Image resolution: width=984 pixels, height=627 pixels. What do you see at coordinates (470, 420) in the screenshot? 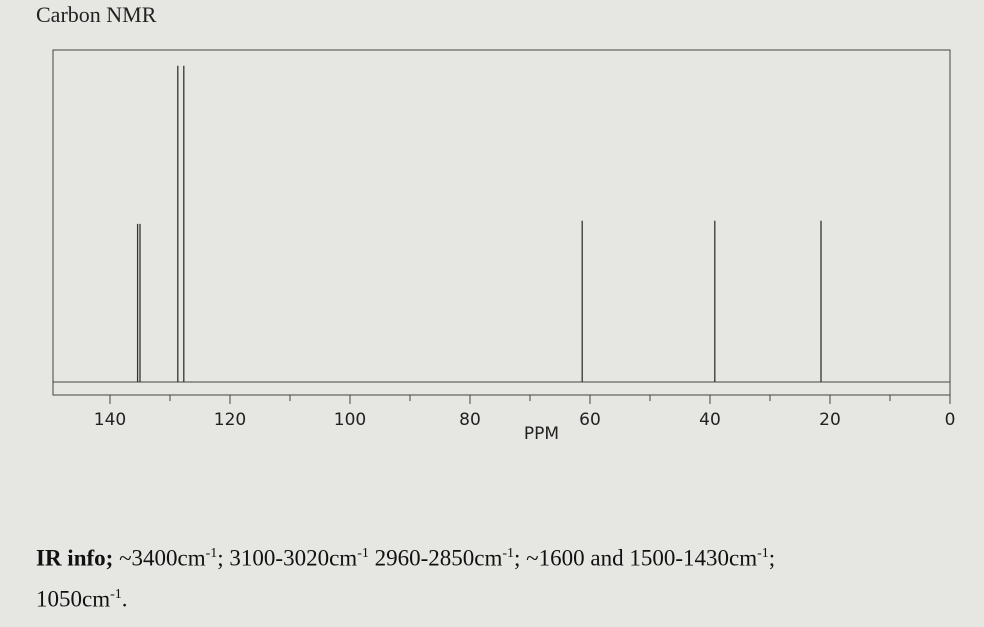
I see `x-tick-label: 80` at bounding box center [470, 420].